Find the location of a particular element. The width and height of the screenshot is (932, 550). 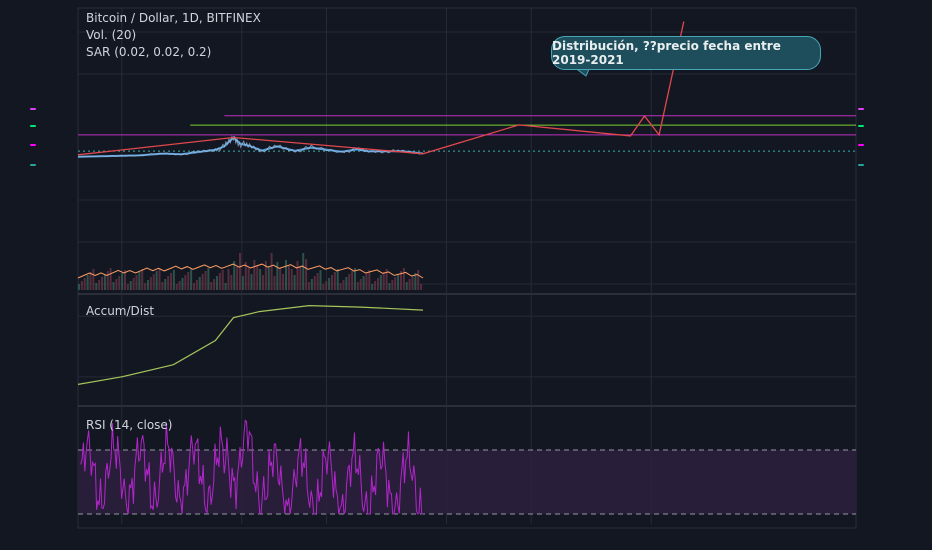

volume-ma-line is located at coordinates (250, 271).